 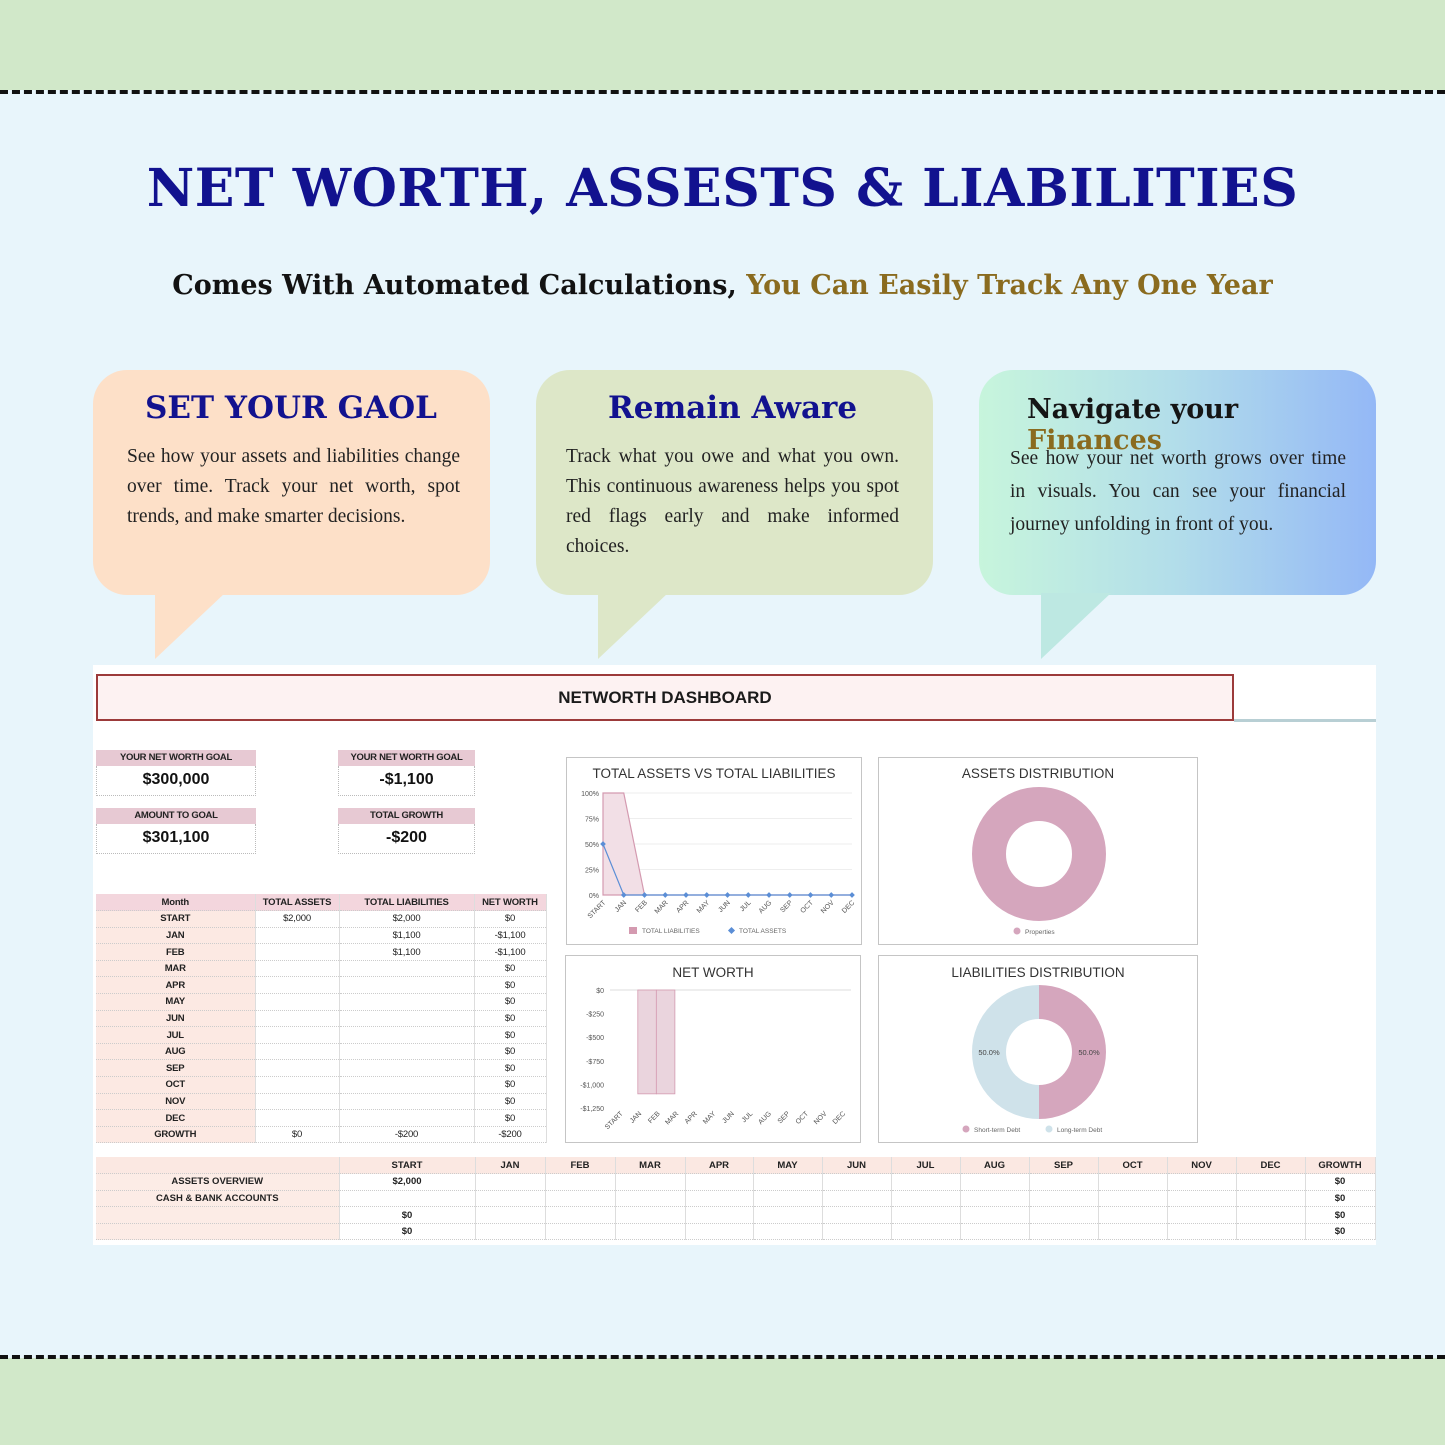 What do you see at coordinates (176, 1135) in the screenshot?
I see `row-label: GROWTH` at bounding box center [176, 1135].